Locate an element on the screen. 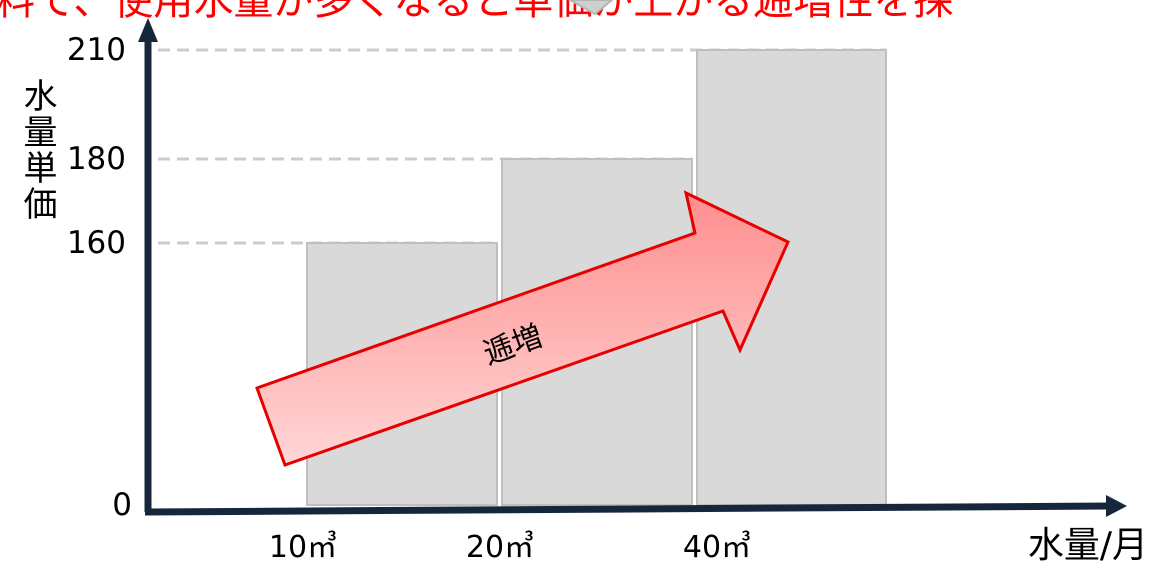 This screenshot has width=1153, height=569. x-category-labels: 10㎥ 20㎥ 40㎥ is located at coordinates (510, 547).